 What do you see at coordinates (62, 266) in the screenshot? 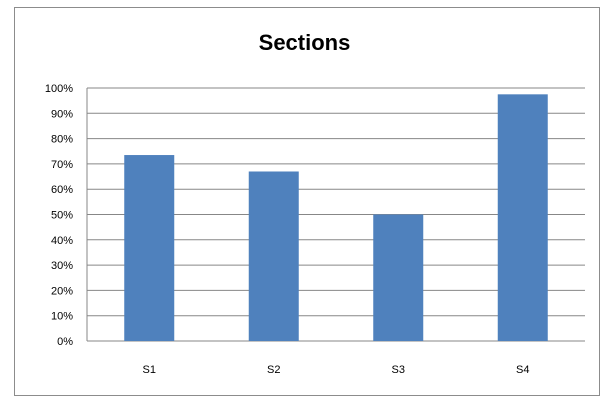
I see `y-tick-label: 30%` at bounding box center [62, 266].